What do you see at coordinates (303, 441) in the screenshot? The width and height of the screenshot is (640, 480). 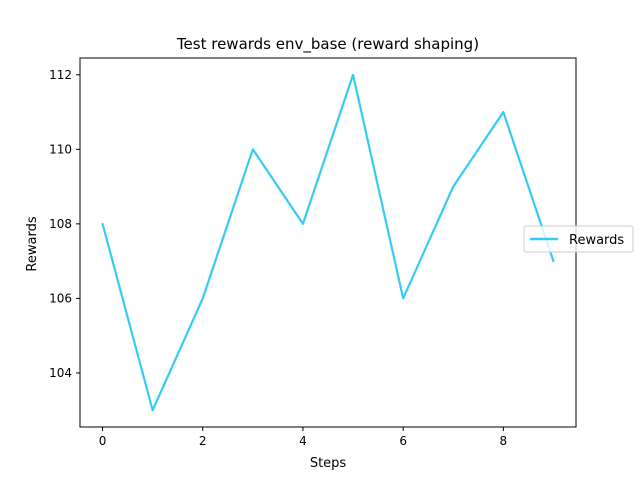 I see `x-tick-label-4: 4` at bounding box center [303, 441].